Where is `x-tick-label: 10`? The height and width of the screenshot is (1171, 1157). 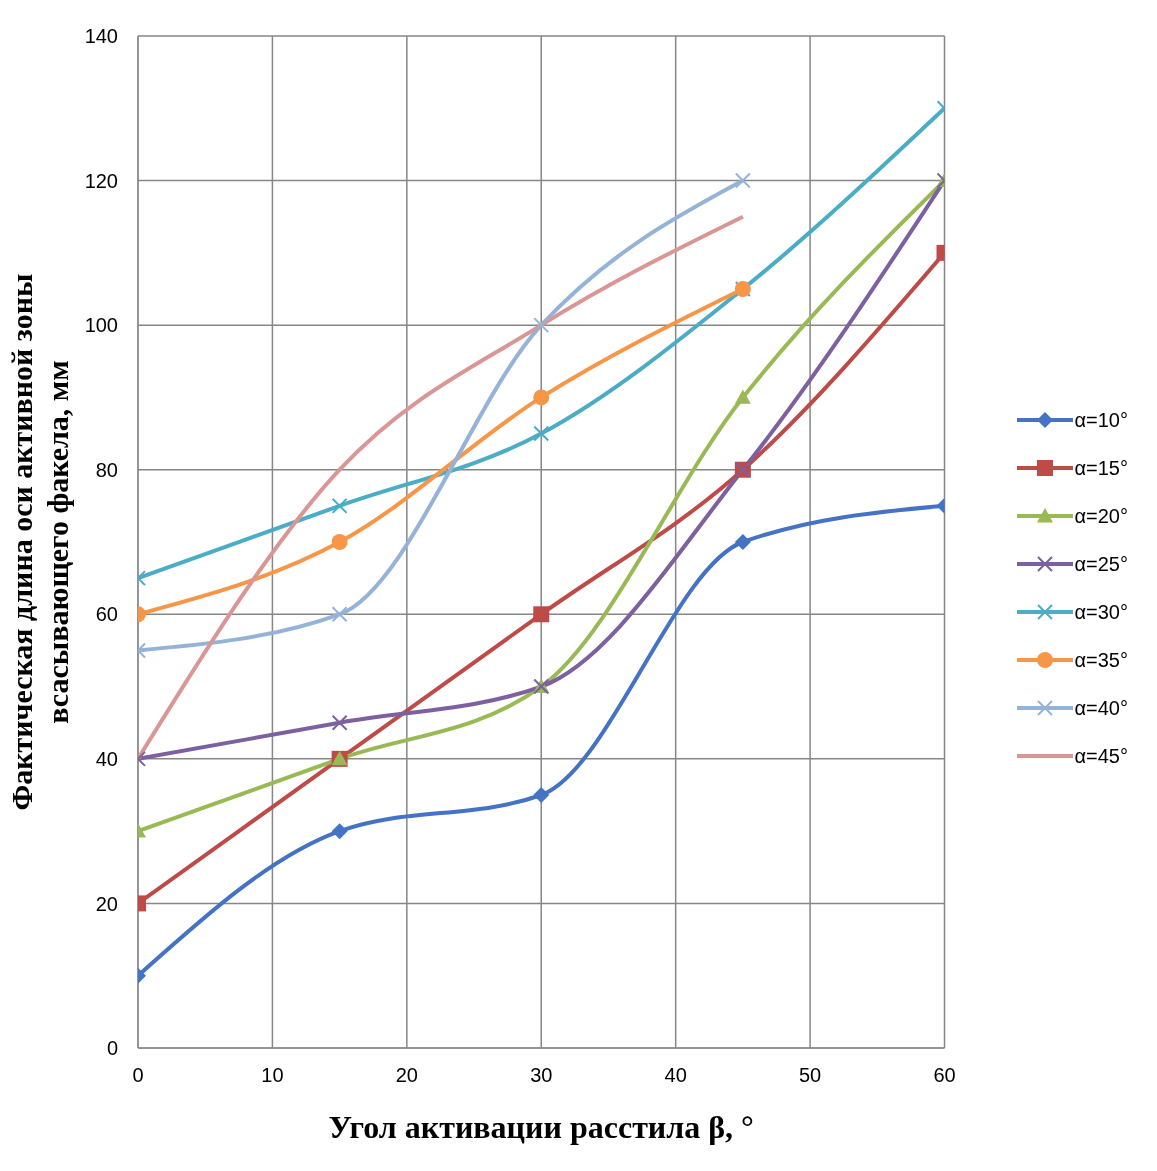
x-tick-label: 10 is located at coordinates (272, 1075).